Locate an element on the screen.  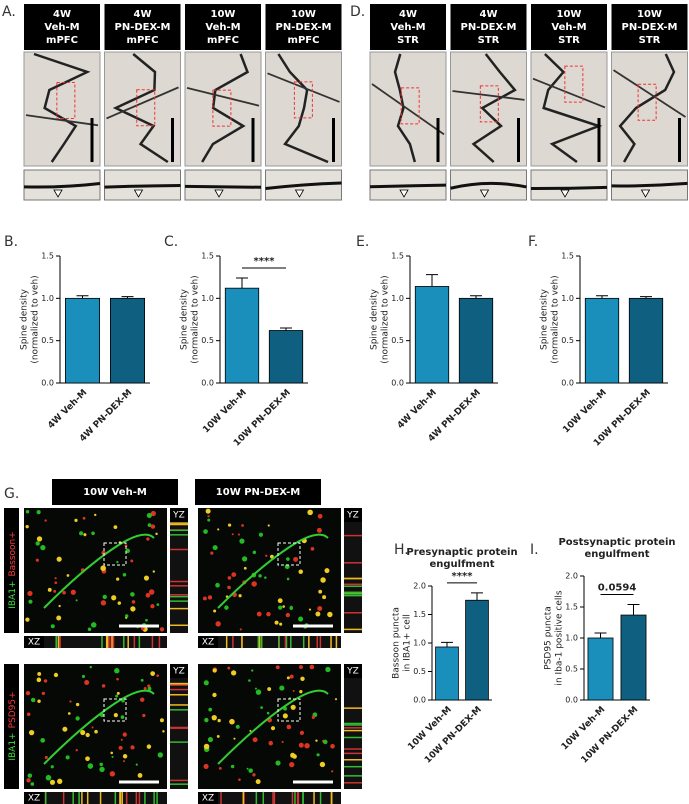
image-header: PN-DEX-M is located at coordinates (650, 27).